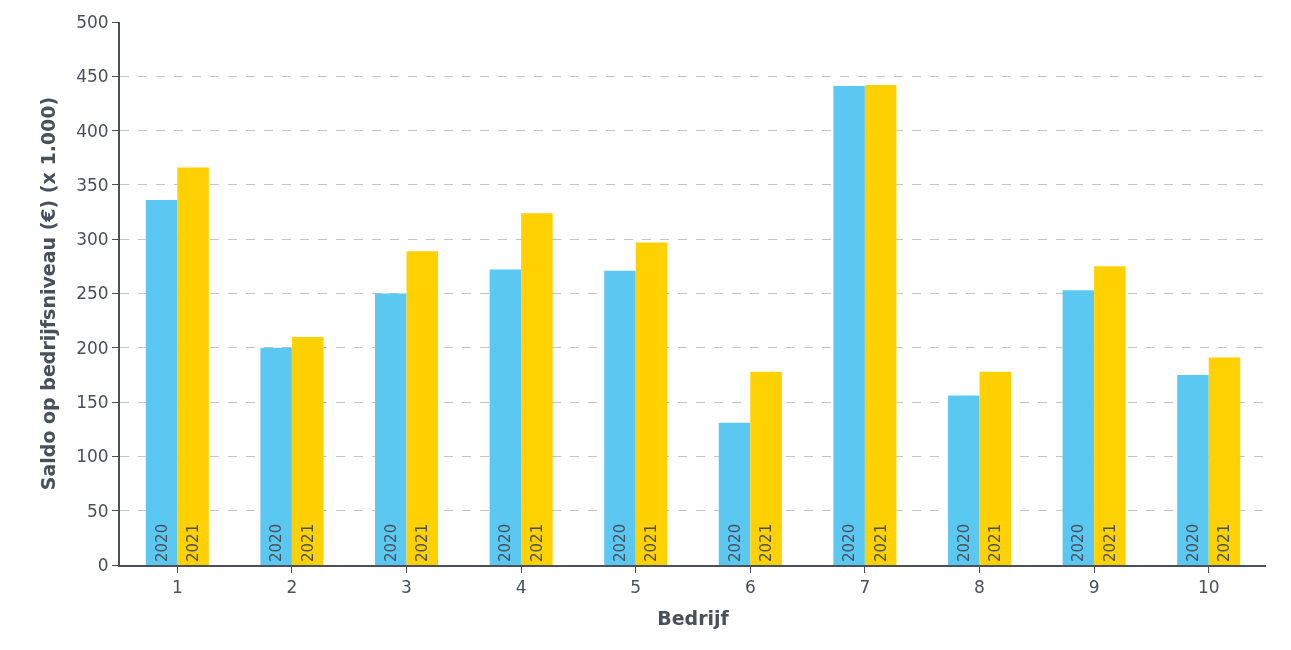 This screenshot has height=650, width=1291. Describe the element at coordinates (92, 456) in the screenshot. I see `y-tick-label: 100` at that location.